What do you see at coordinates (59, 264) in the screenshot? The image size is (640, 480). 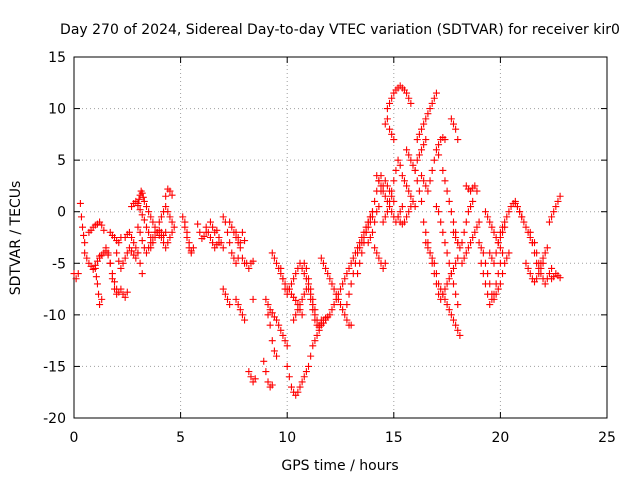 I see `y-tick-label: -5` at bounding box center [59, 264].